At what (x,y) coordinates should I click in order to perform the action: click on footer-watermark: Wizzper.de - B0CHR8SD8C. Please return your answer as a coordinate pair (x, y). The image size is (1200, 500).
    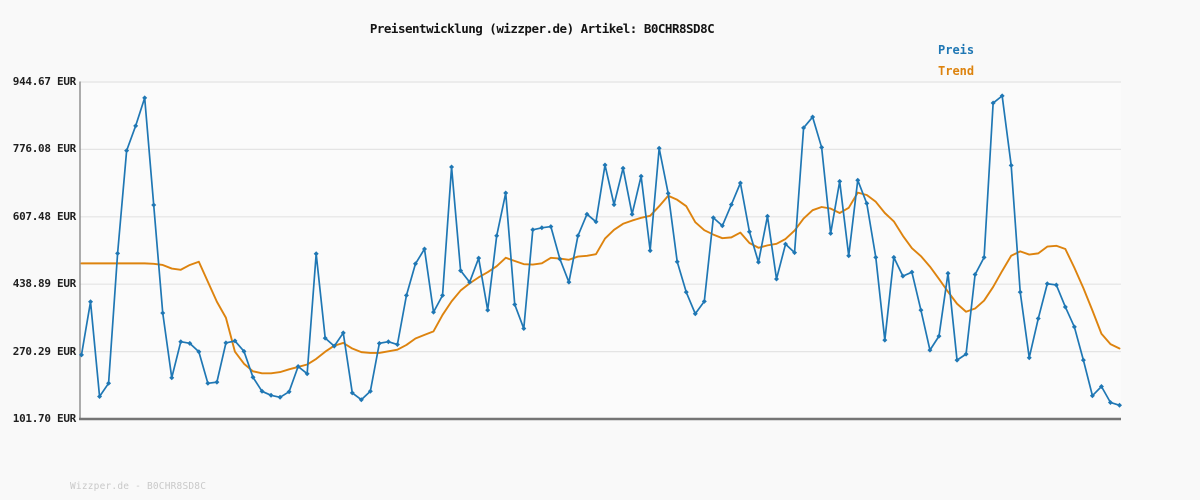
    Looking at the image, I should click on (138, 486).